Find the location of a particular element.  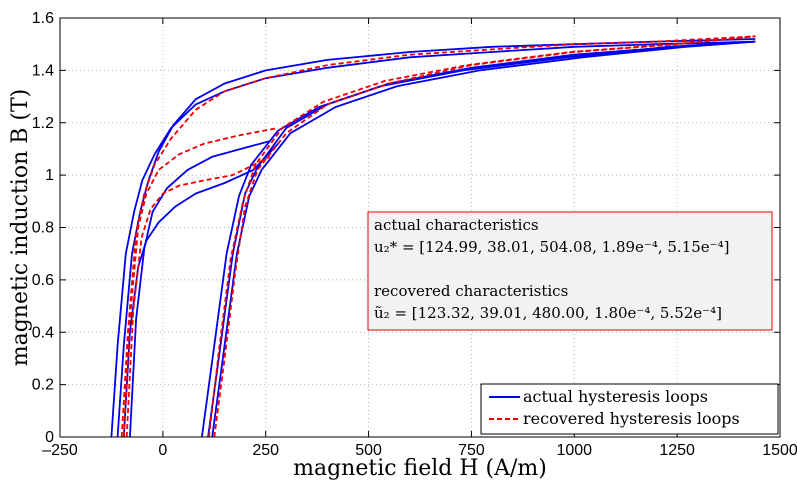

legend-entry-actual: actual hysteresis loops is located at coordinates (615, 396).